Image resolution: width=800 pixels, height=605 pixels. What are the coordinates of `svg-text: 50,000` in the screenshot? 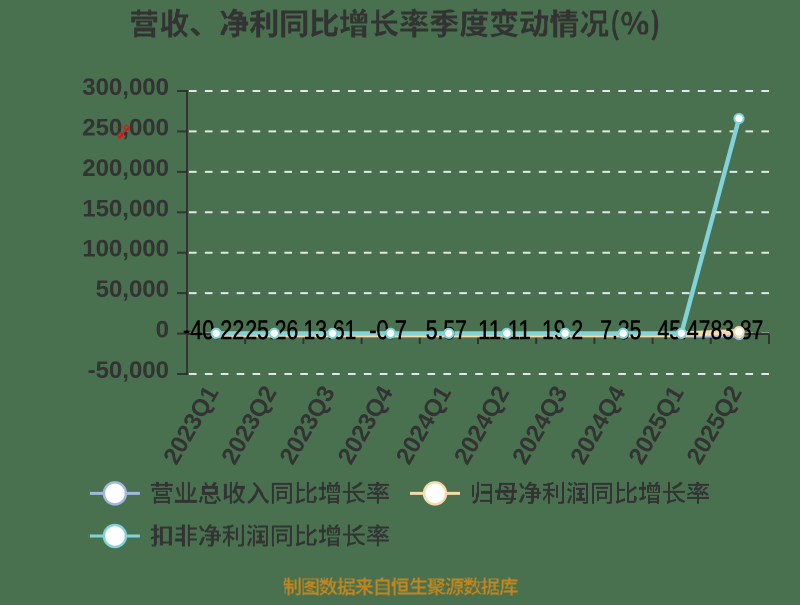 It's located at (132, 289).